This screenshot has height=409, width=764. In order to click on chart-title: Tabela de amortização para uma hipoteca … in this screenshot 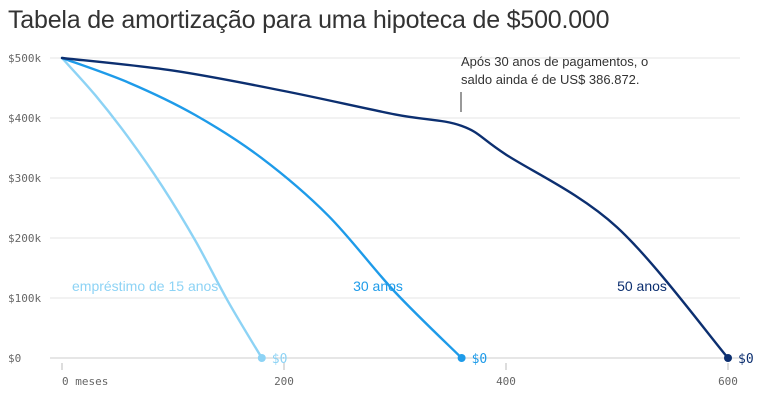, I will do `click(309, 20)`.